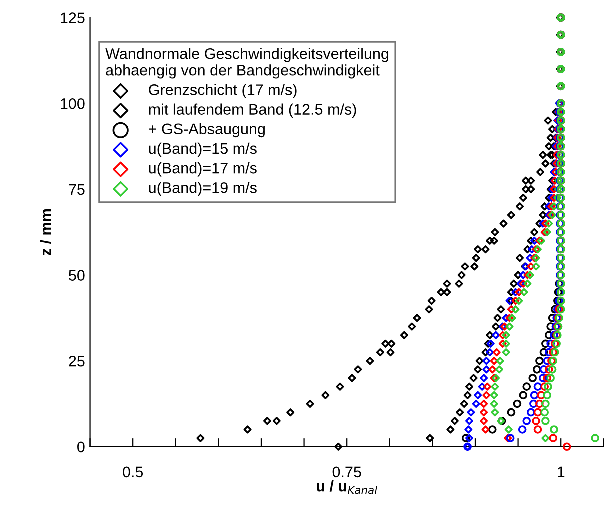 The width and height of the screenshot is (610, 509). I want to click on legend-label: mit laufendem Band (12.5 m/s), so click(252, 111).